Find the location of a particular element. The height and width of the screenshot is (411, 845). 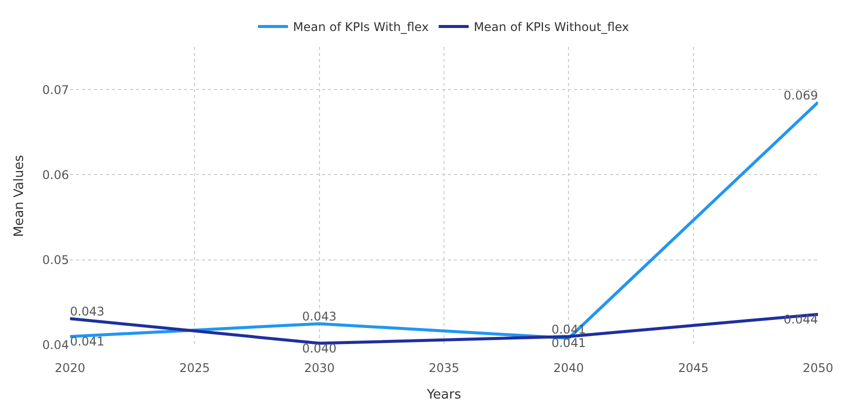

x-tick-label: 2045 is located at coordinates (693, 368).